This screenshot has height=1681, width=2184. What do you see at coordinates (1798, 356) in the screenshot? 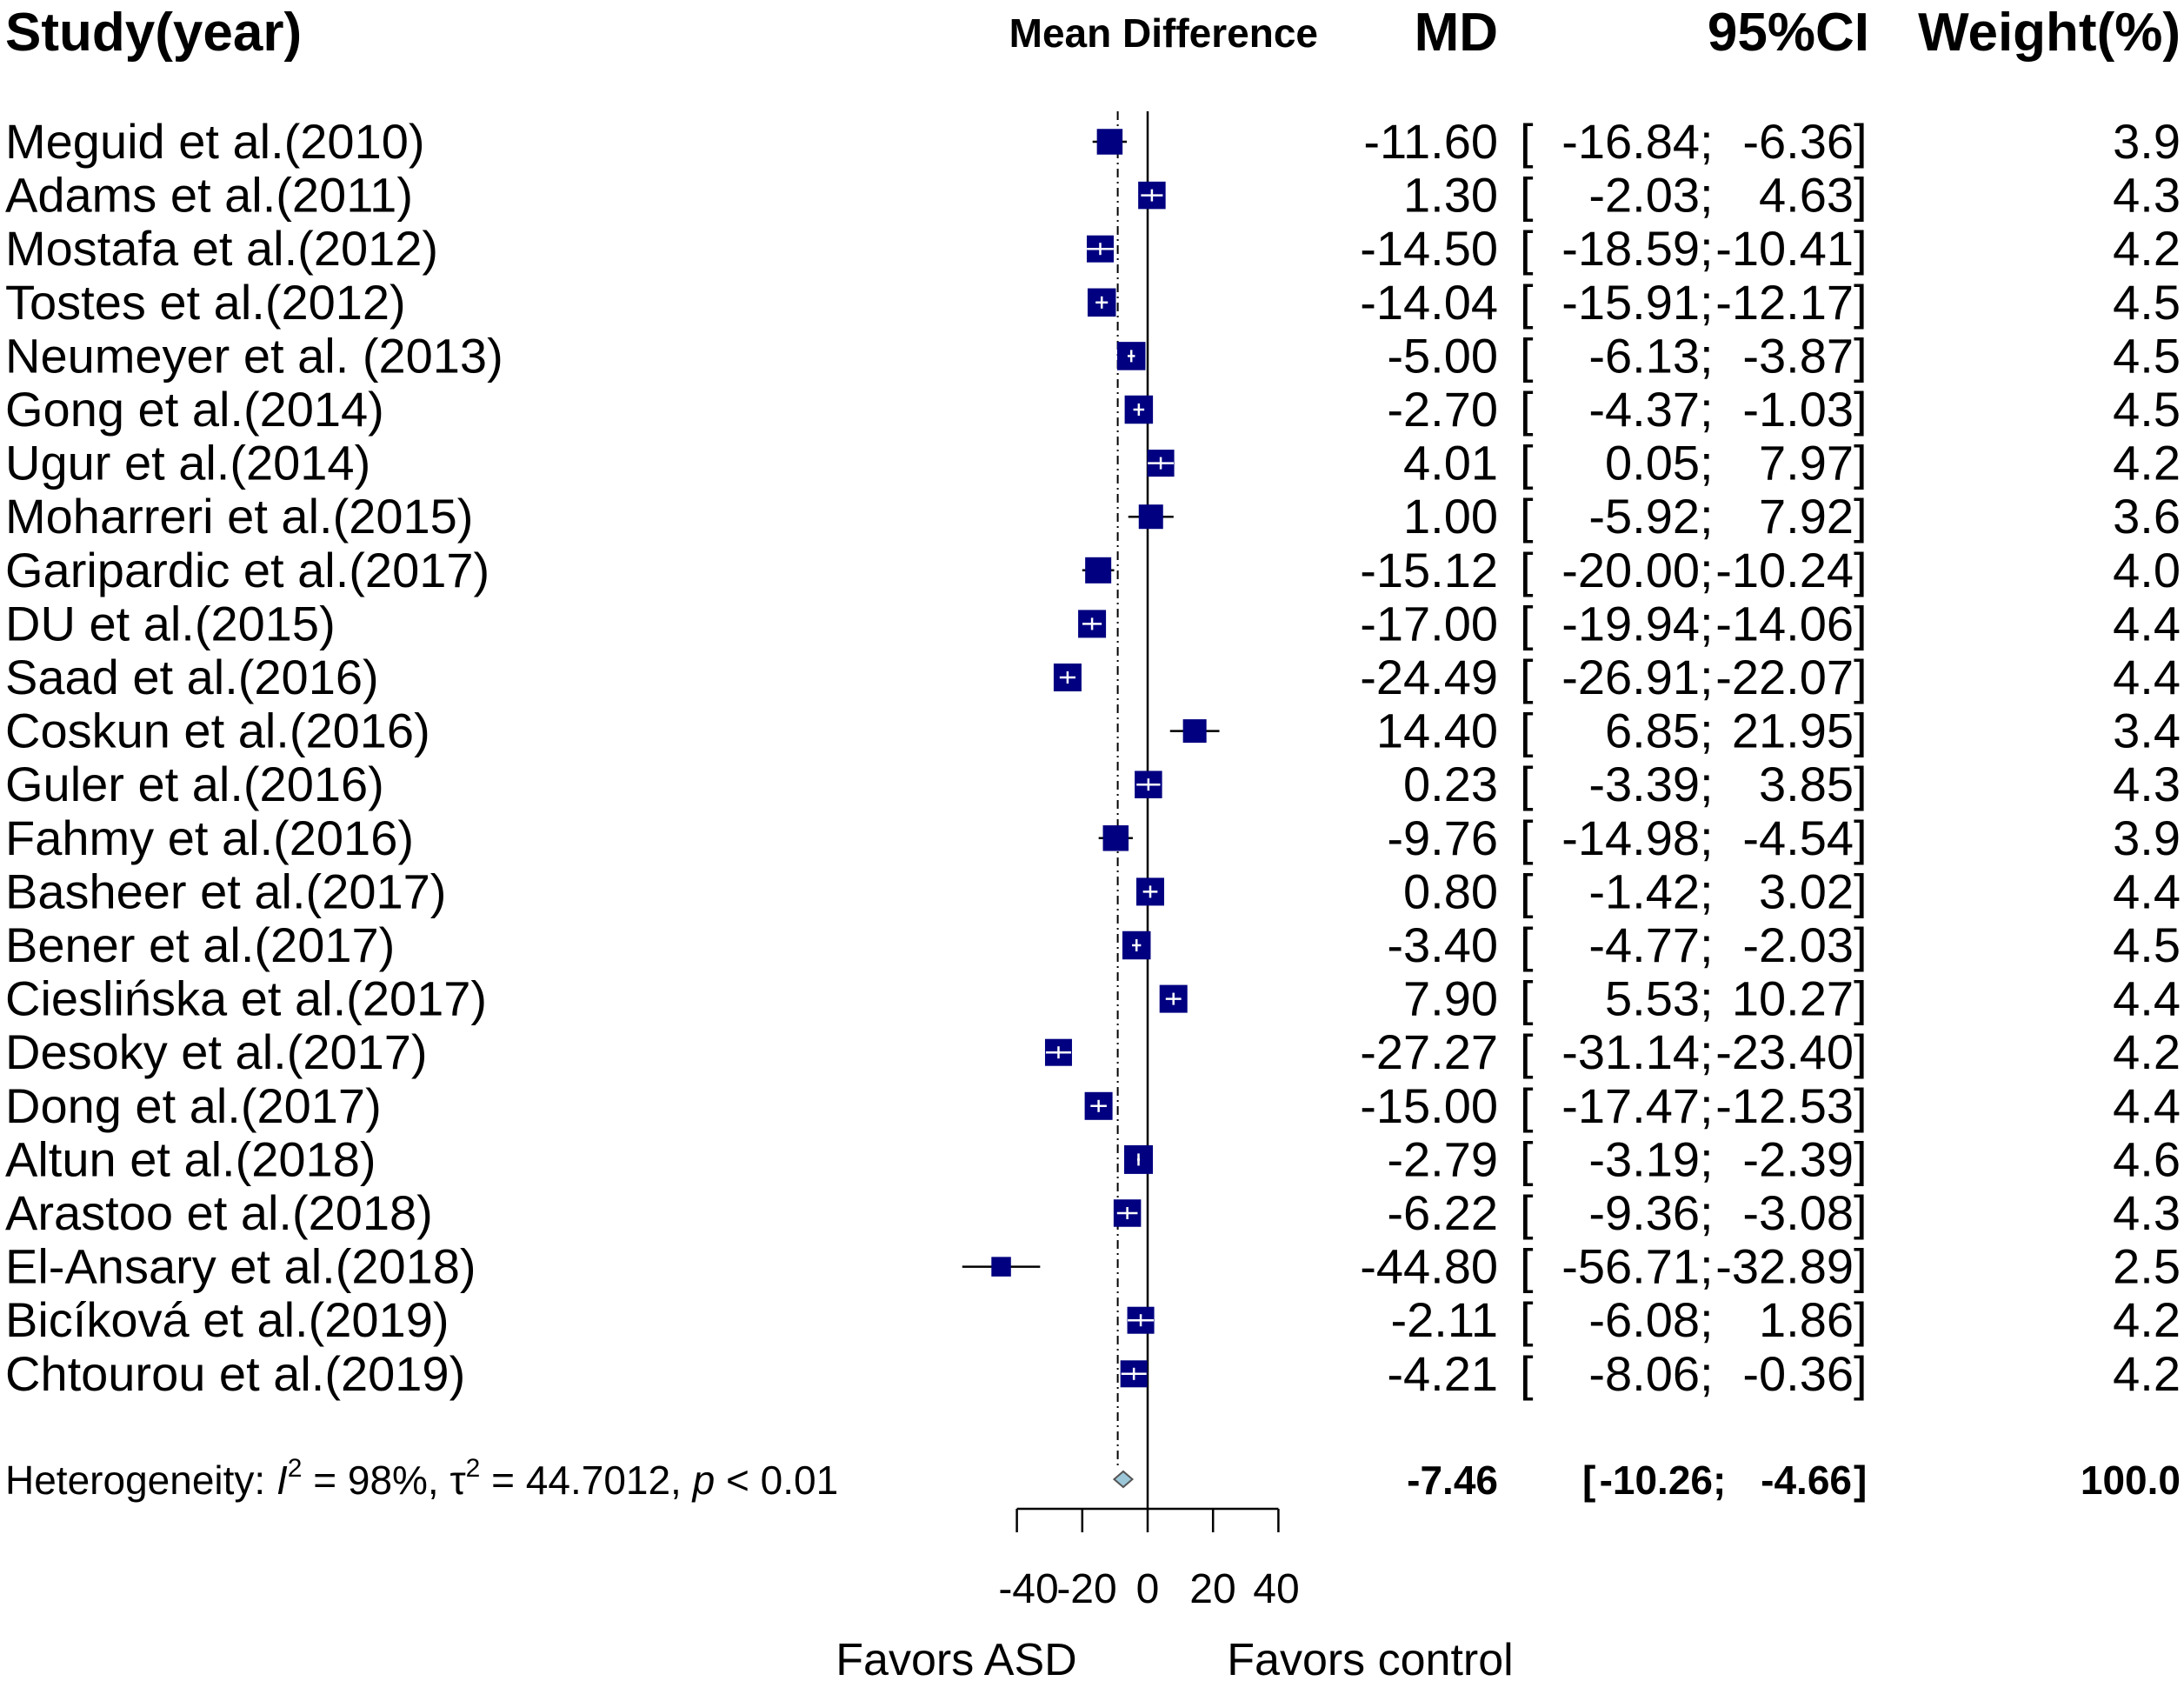
I see `study-ci-upper: -3.87` at bounding box center [1798, 356].